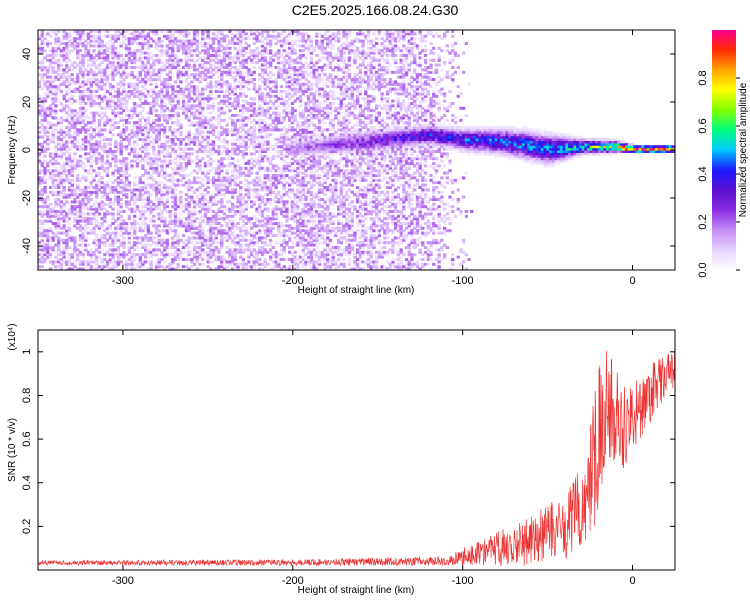 The width and height of the screenshot is (750, 600). Describe the element at coordinates (135, 36) in the screenshot. I see `spectrogram-cell-1993` at that location.